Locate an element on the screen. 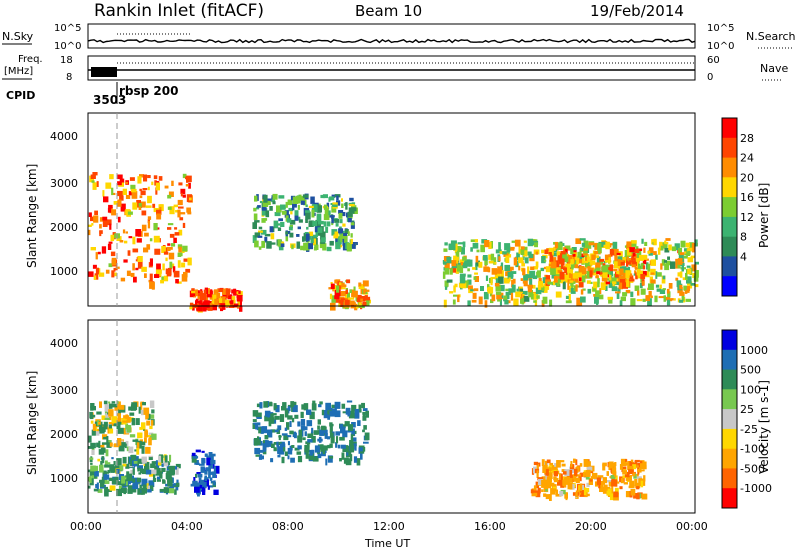 The height and width of the screenshot is (554, 800). power-colorbar-tick: 12 is located at coordinates (747, 217).